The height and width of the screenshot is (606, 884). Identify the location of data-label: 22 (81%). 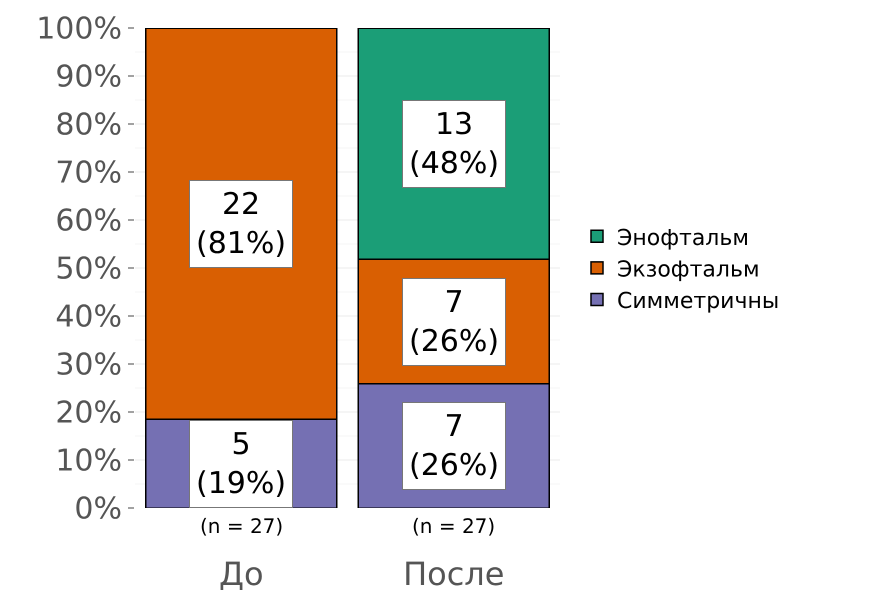
(241, 224).